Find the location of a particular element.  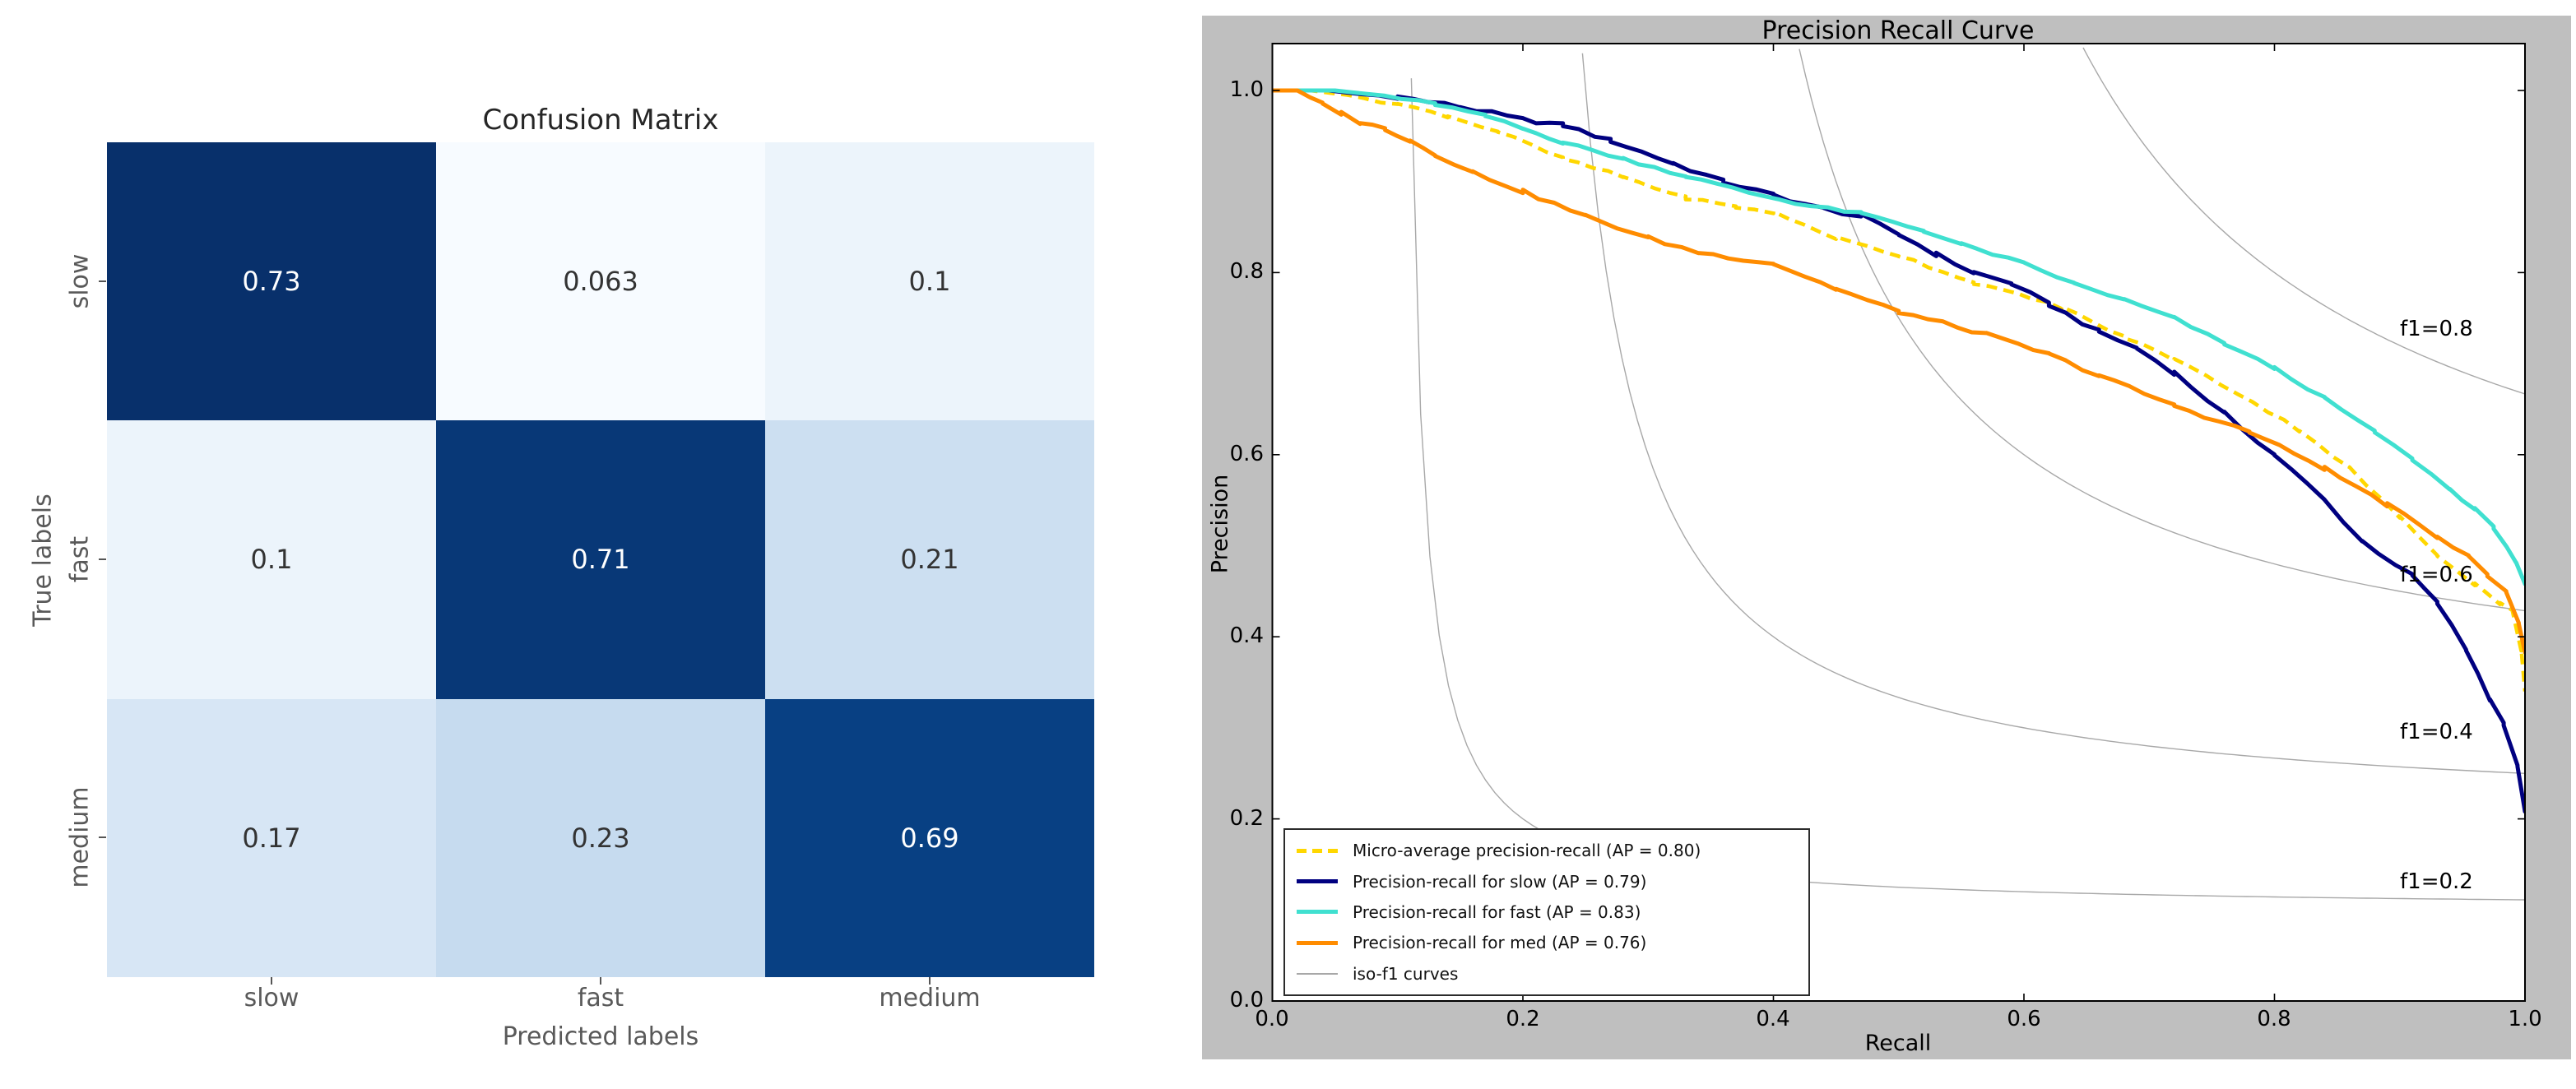

col-label-fast: fast is located at coordinates (600, 998).